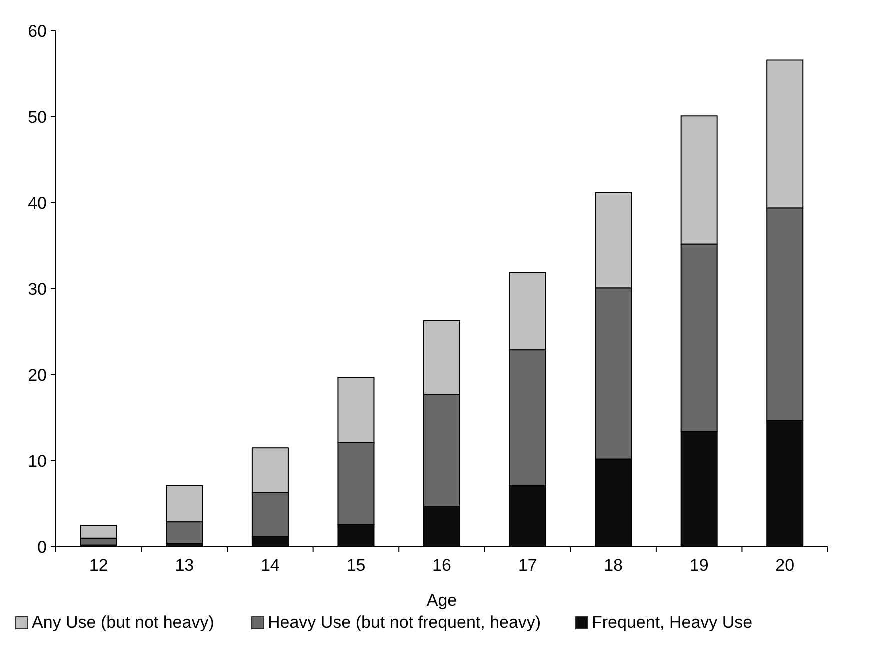 This screenshot has width=880, height=650. What do you see at coordinates (184, 565) in the screenshot?
I see `x-tick-label: 13` at bounding box center [184, 565].